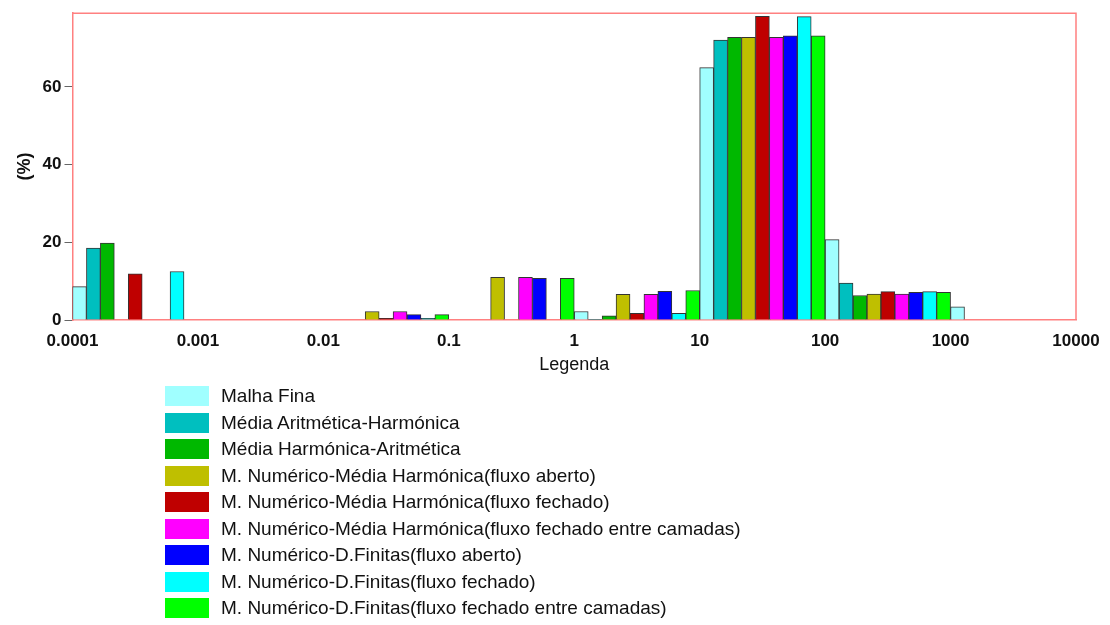  What do you see at coordinates (700, 340) in the screenshot?
I see `x-tick-label: 10` at bounding box center [700, 340].